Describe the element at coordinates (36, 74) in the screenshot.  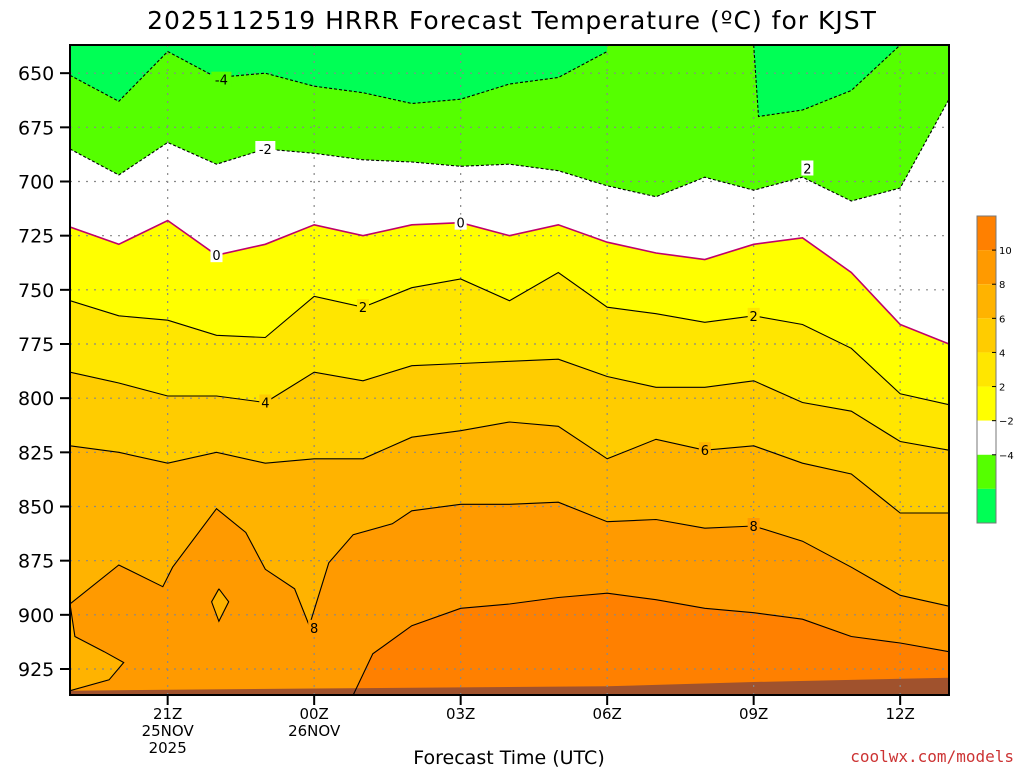
I see `y-tick-label: 650` at that location.